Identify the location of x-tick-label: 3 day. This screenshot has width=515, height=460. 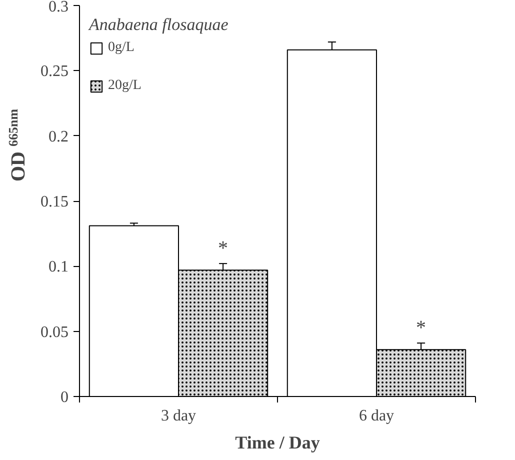
(178, 416).